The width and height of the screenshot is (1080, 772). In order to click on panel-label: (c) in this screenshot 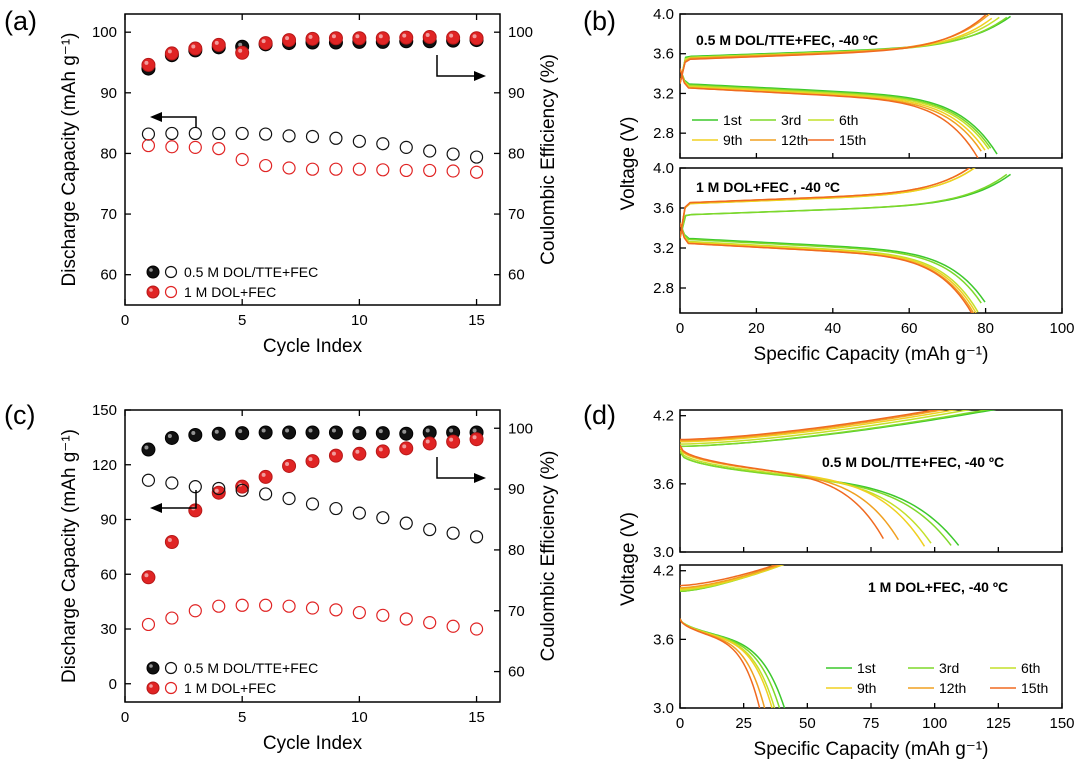, I will do `click(19, 415)`.